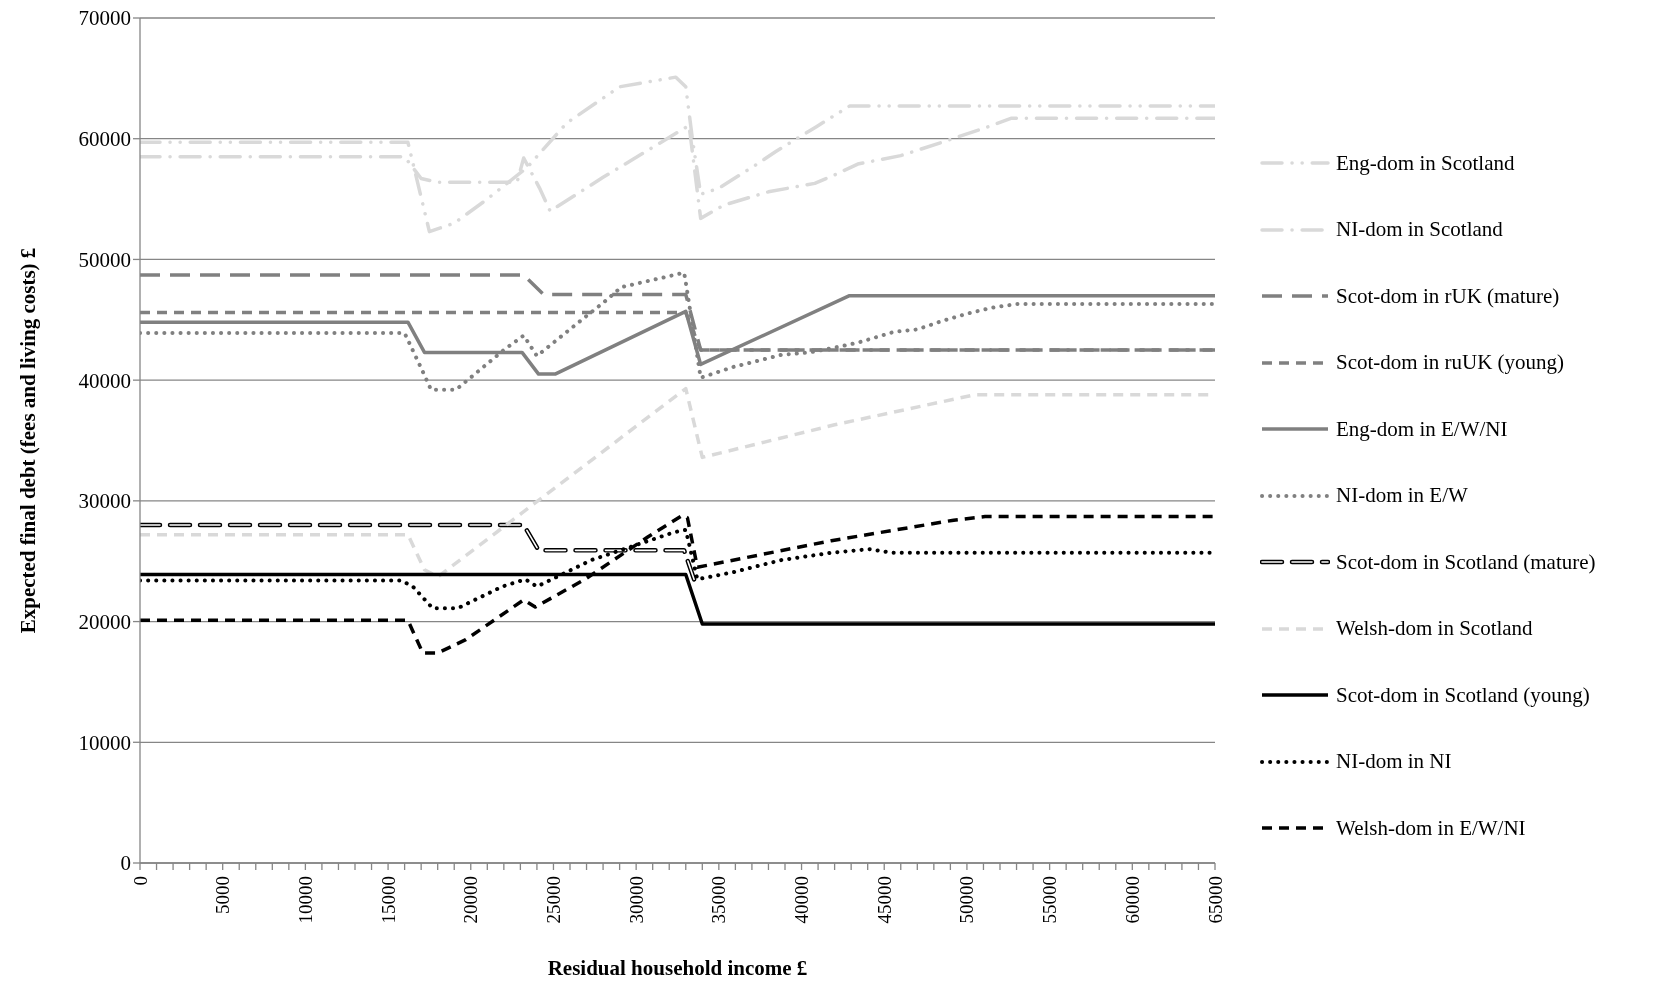 Image resolution: width=1675 pixels, height=995 pixels. What do you see at coordinates (1425, 163) in the screenshot?
I see `legend-label: Eng-dom in Scotland` at bounding box center [1425, 163].